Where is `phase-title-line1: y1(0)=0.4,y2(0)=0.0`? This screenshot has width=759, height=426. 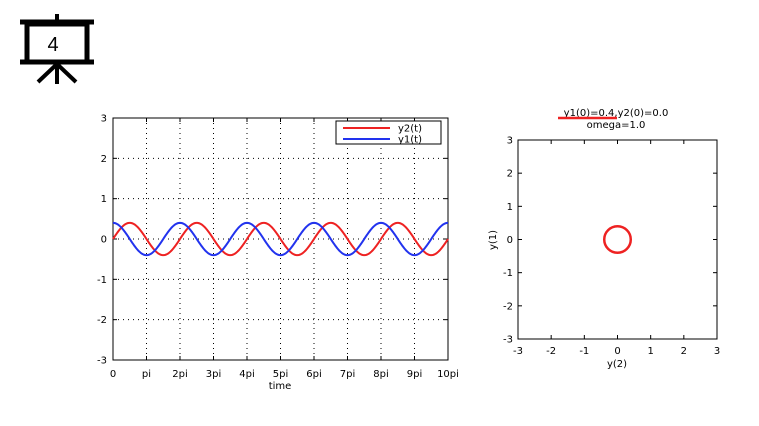
phase-title-line1: y1(0)=0.4,y2(0)=0.0 is located at coordinates (616, 113).